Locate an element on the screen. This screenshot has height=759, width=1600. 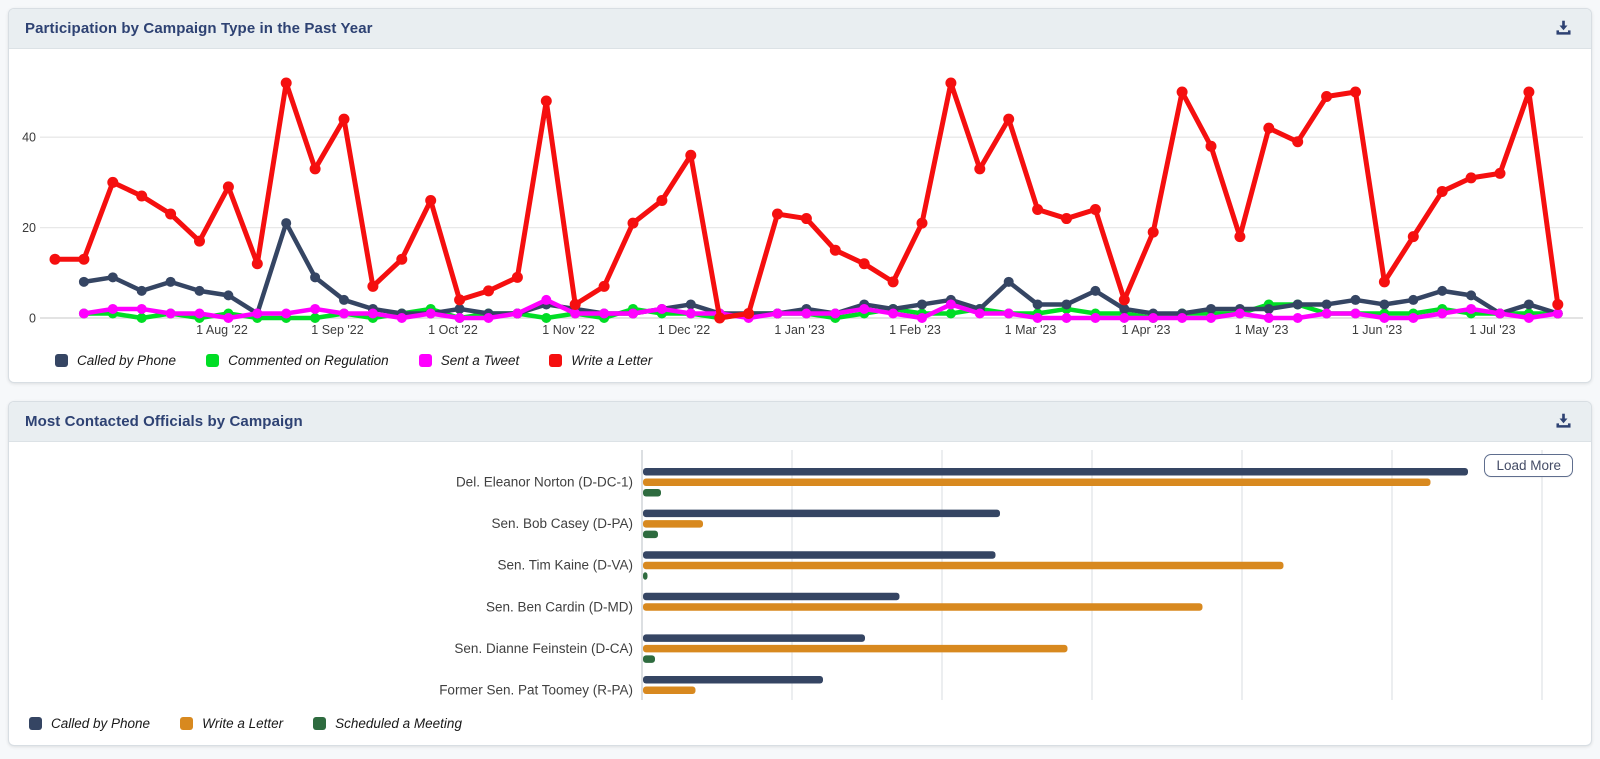
x-tick-label: 1 May '23 is located at coordinates (1262, 330).